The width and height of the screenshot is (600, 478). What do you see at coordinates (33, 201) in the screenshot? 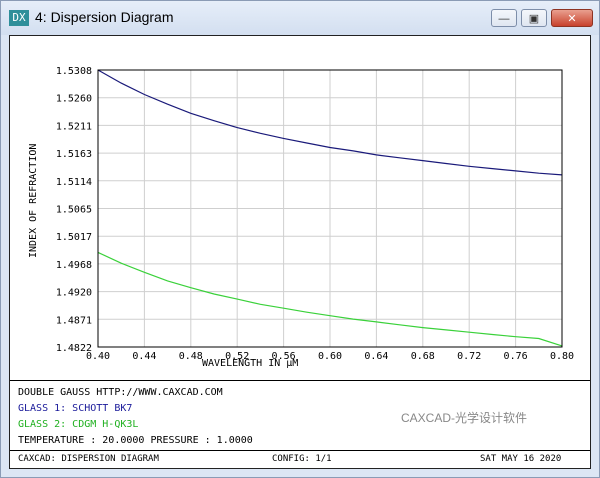
I see `y-axis-label: INDEX OF REFRACTION` at bounding box center [33, 201].